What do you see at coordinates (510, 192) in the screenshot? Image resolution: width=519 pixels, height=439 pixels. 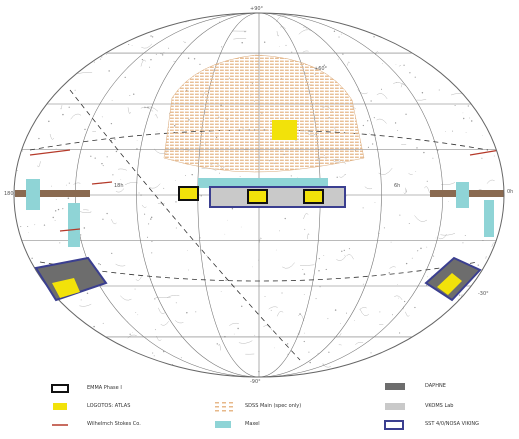 I see `axis-label-right: 0h` at bounding box center [510, 192].